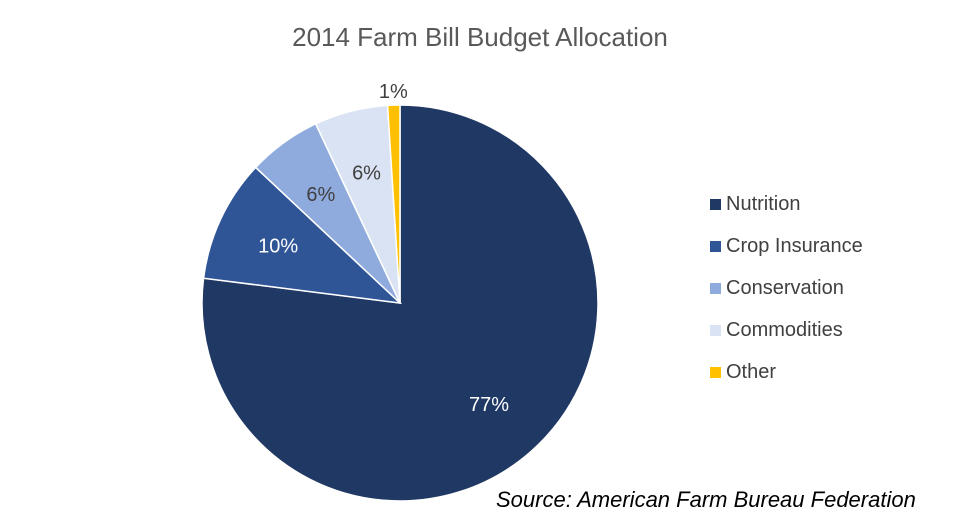 Image resolution: width=960 pixels, height=527 pixels. I want to click on legend-label-crop-insurance: Crop Insurance, so click(794, 245).